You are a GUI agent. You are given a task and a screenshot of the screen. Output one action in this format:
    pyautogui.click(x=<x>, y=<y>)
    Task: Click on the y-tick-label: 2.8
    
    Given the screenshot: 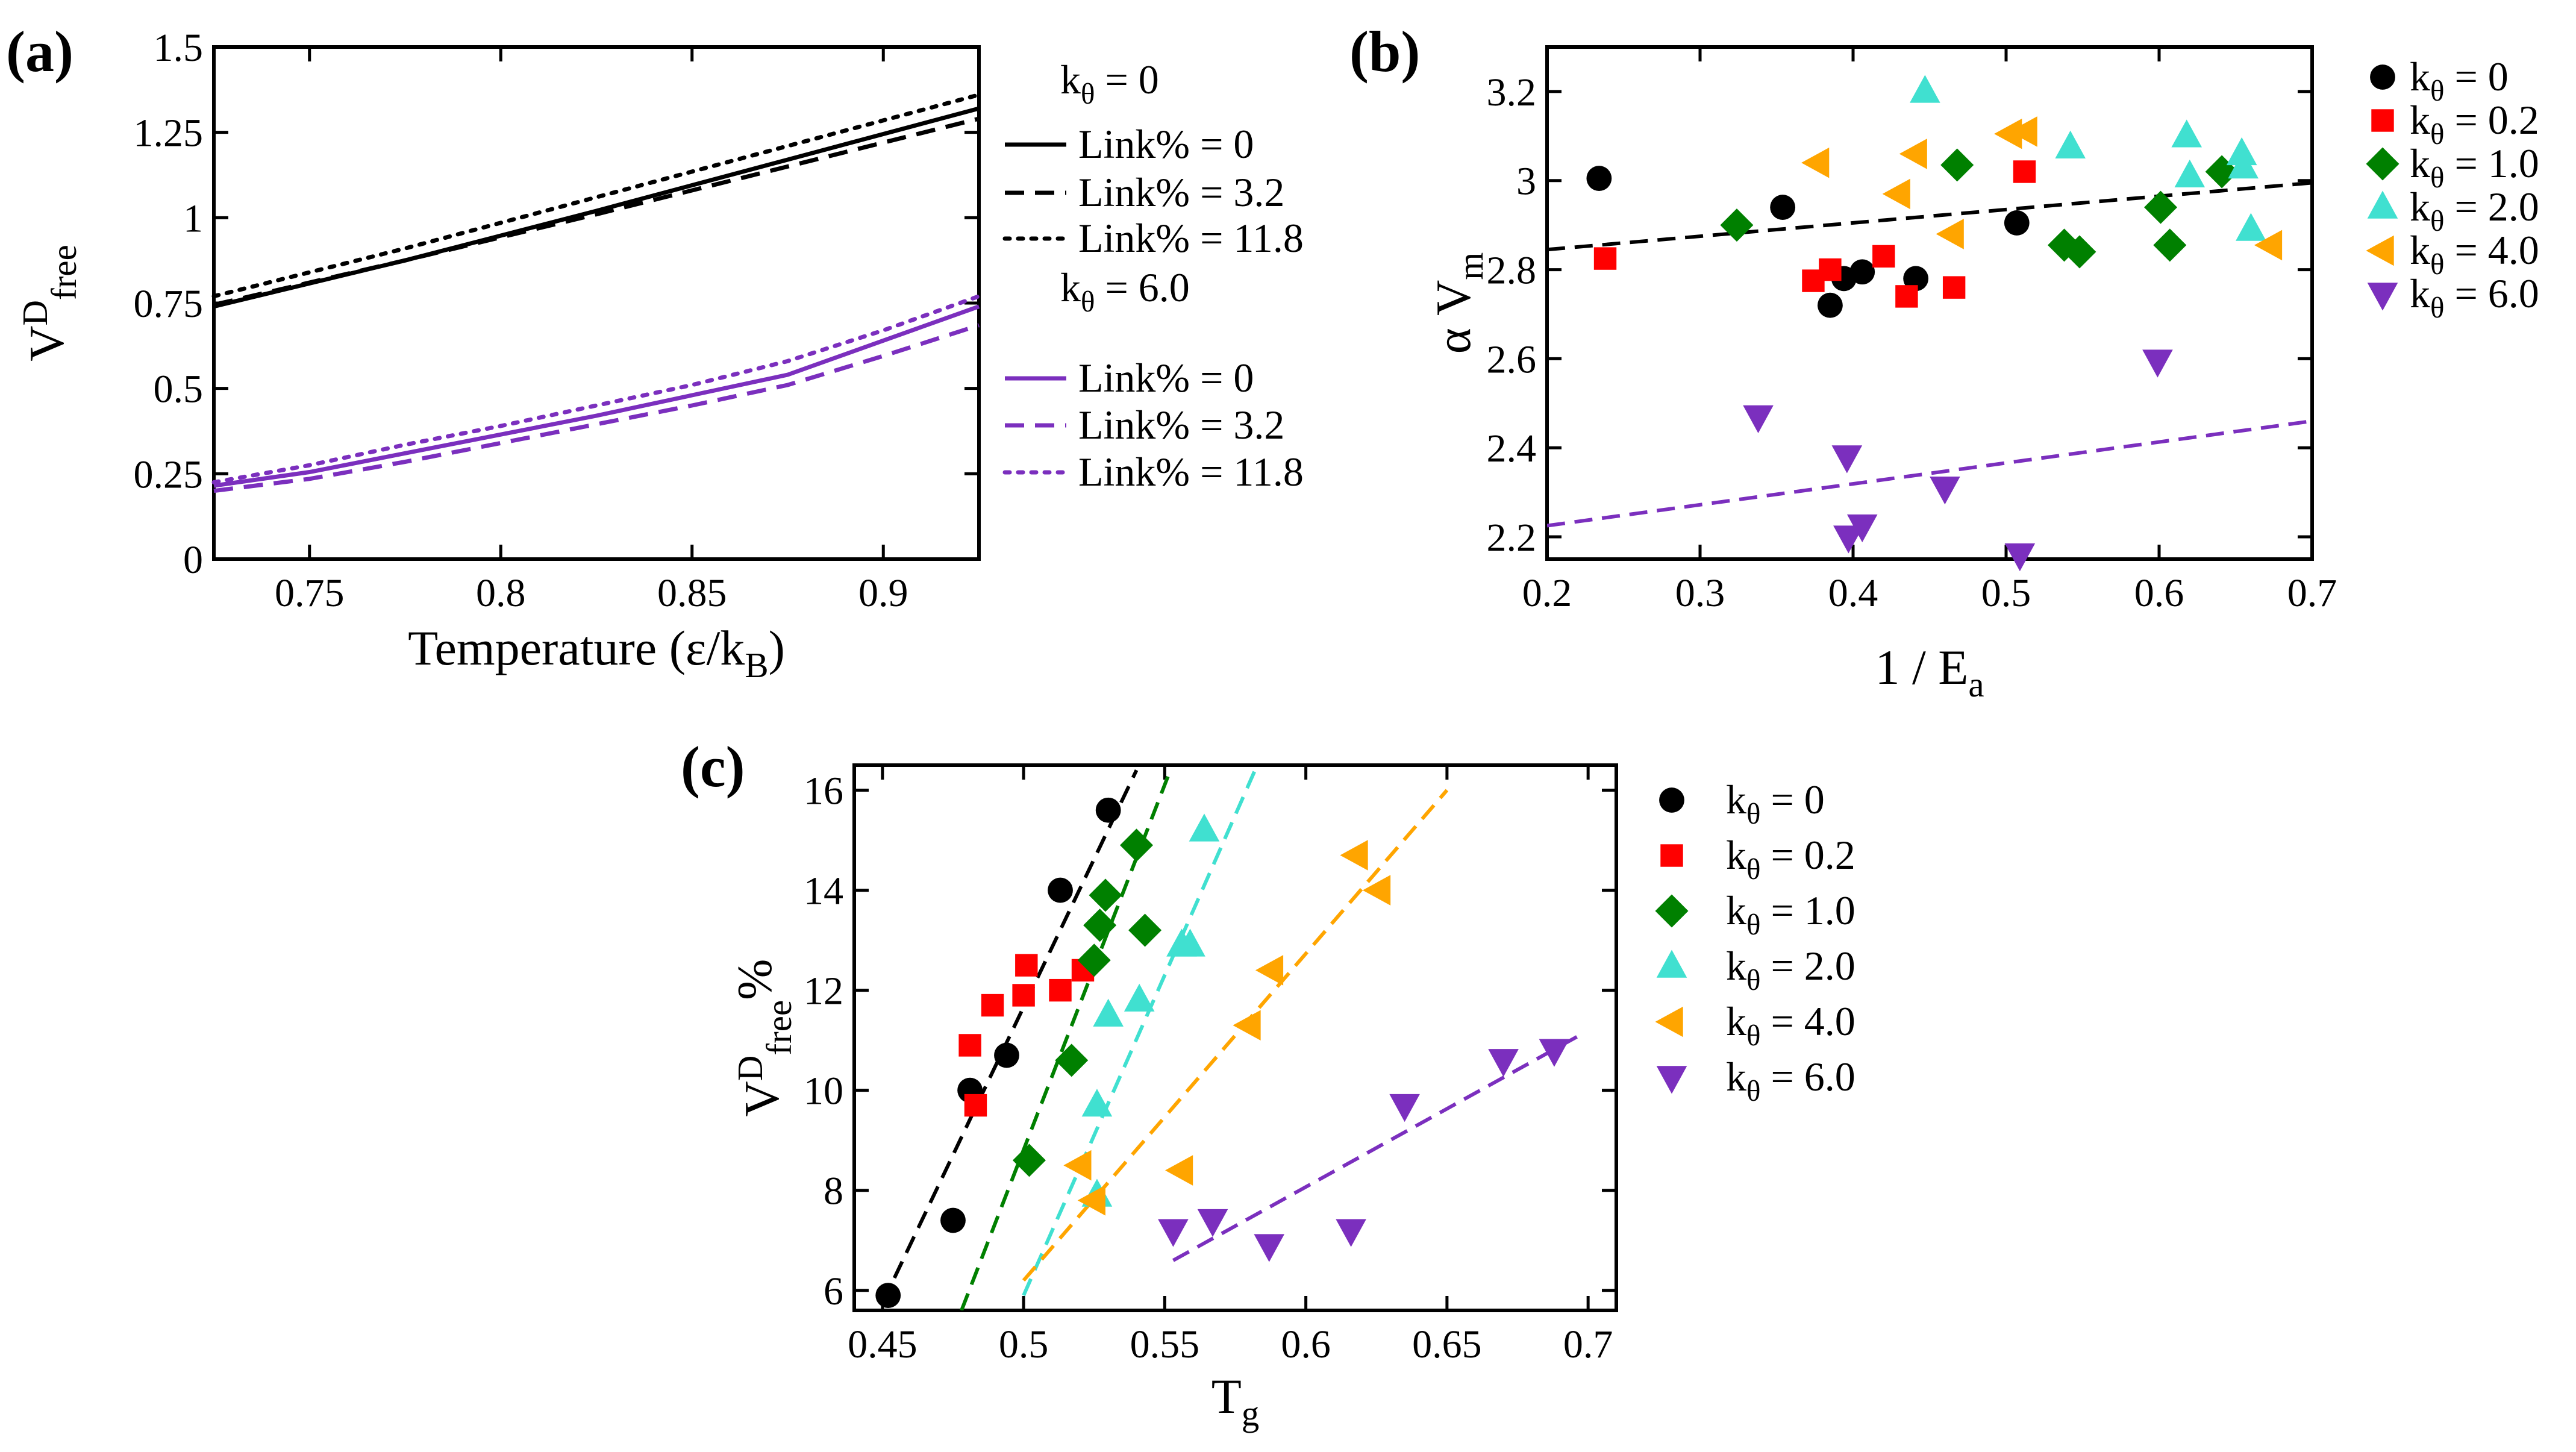 What is the action you would take?
    pyautogui.click(x=1512, y=271)
    